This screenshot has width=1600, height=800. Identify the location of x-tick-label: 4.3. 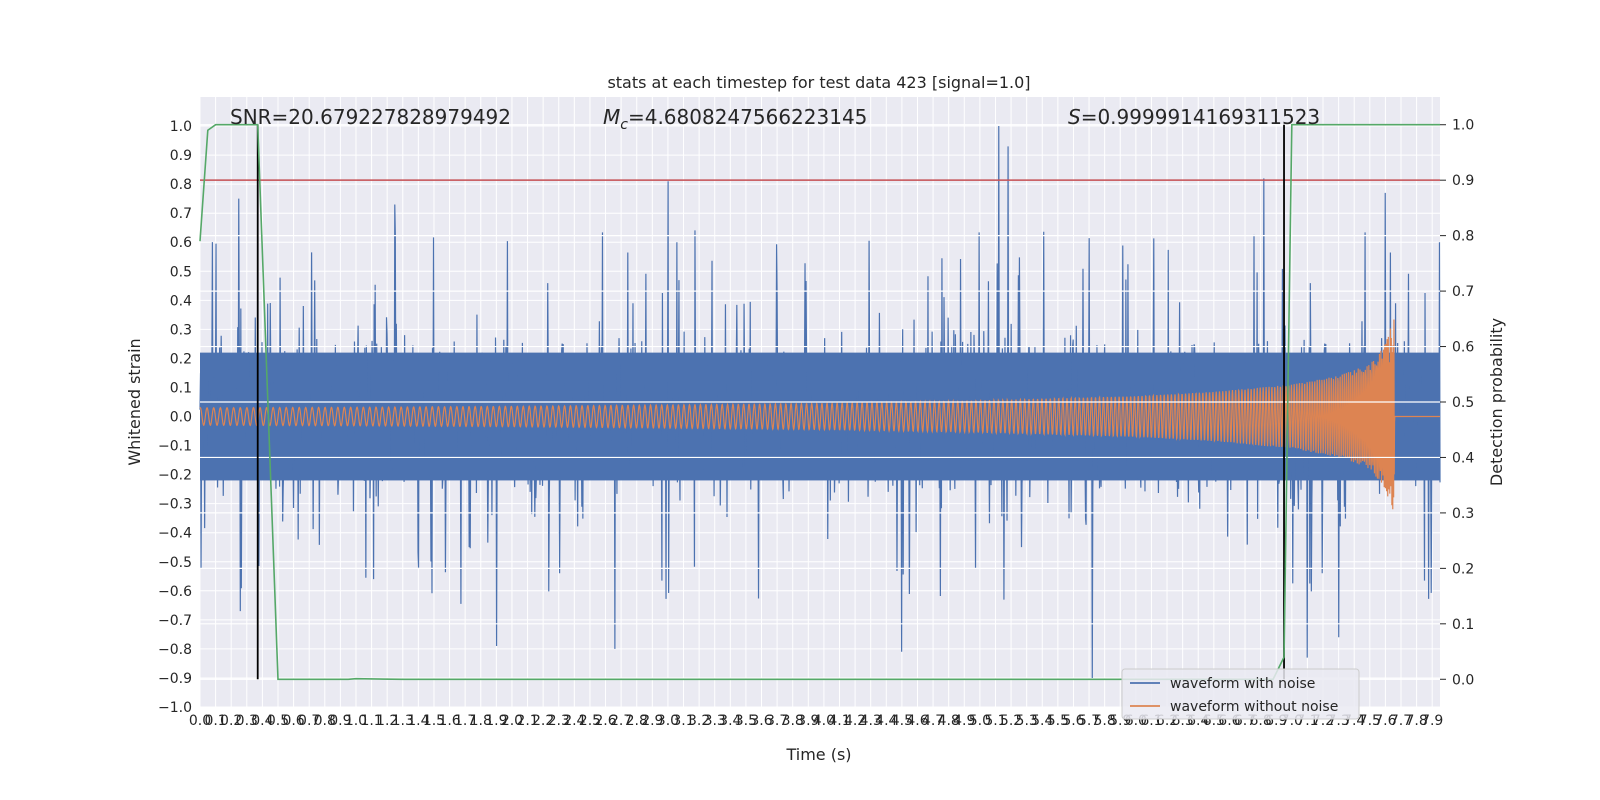
(871, 721).